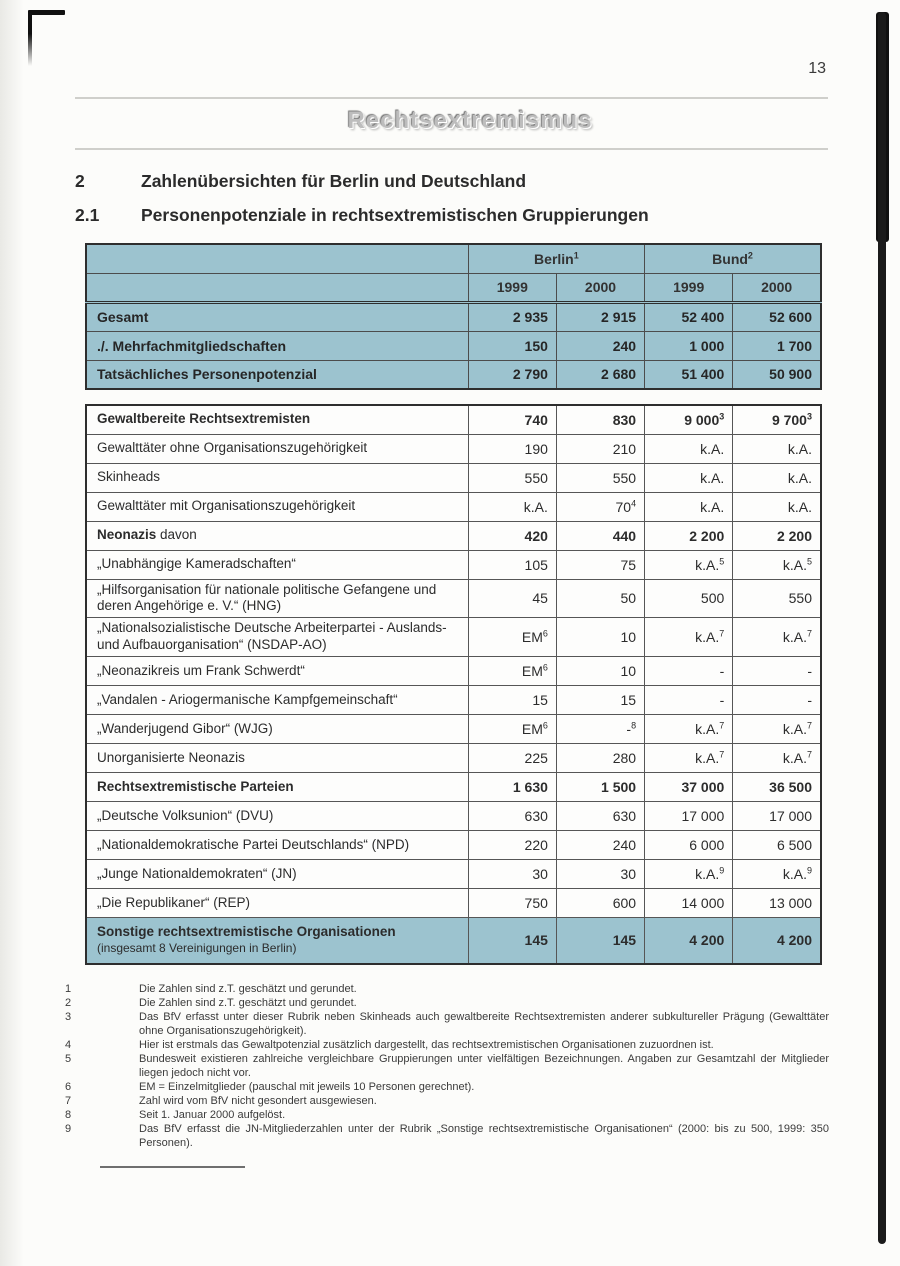  I want to click on column-group-header: Bund2, so click(733, 258).